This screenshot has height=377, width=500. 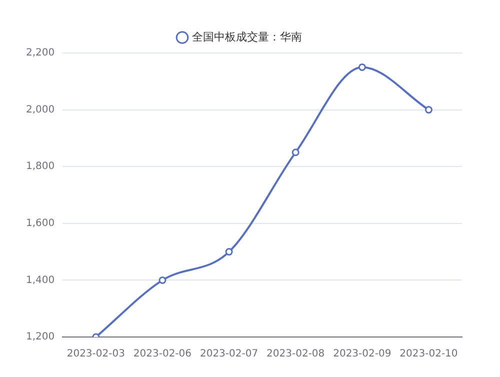 What do you see at coordinates (95, 354) in the screenshot?
I see `x-tick-label: 2023-02-03` at bounding box center [95, 354].